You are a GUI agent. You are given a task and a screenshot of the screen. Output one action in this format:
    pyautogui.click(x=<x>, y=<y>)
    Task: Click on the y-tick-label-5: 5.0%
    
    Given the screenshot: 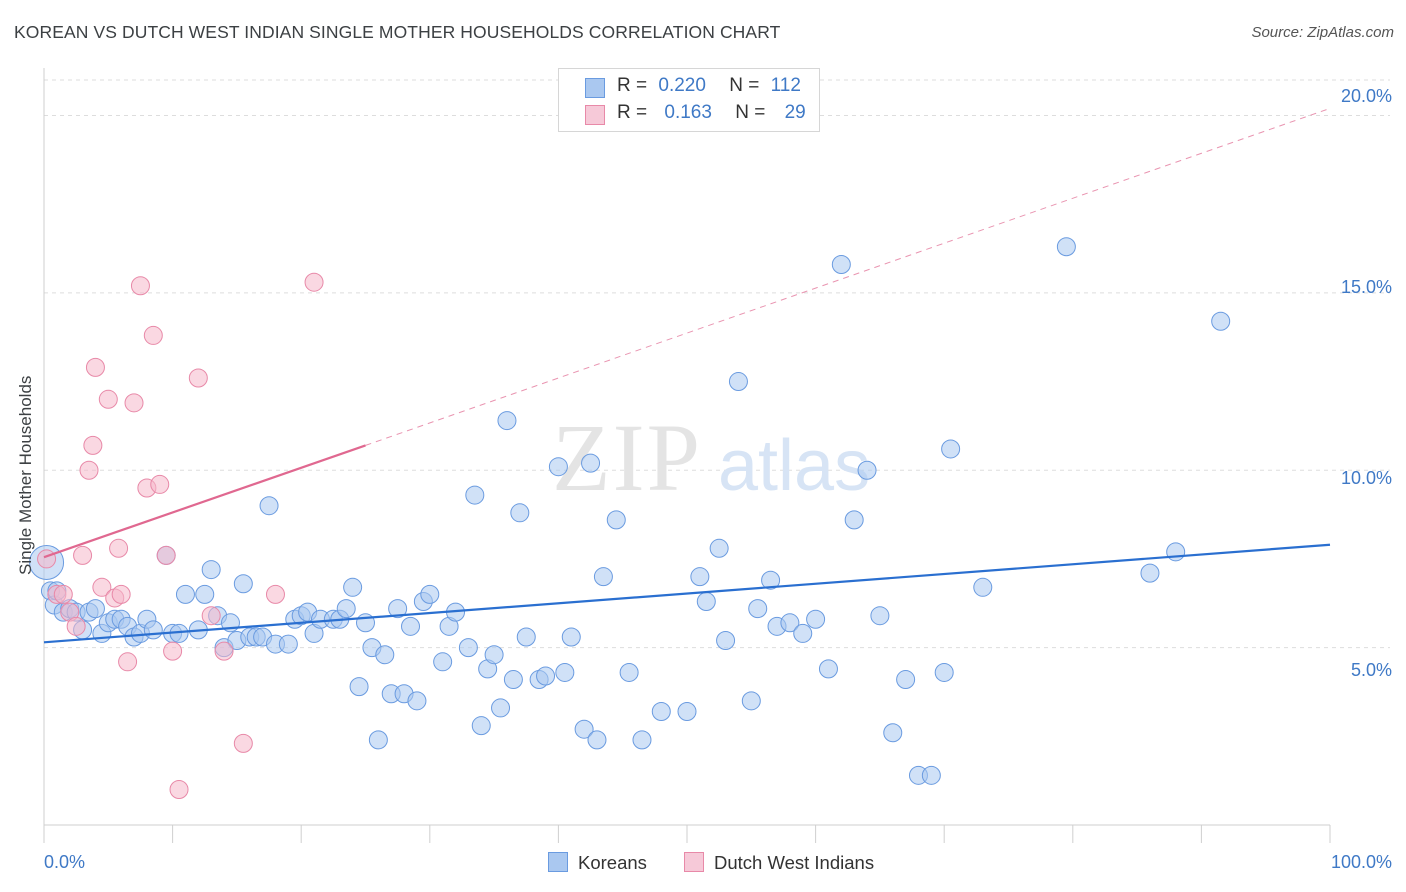 What is the action you would take?
    pyautogui.click(x=1371, y=670)
    